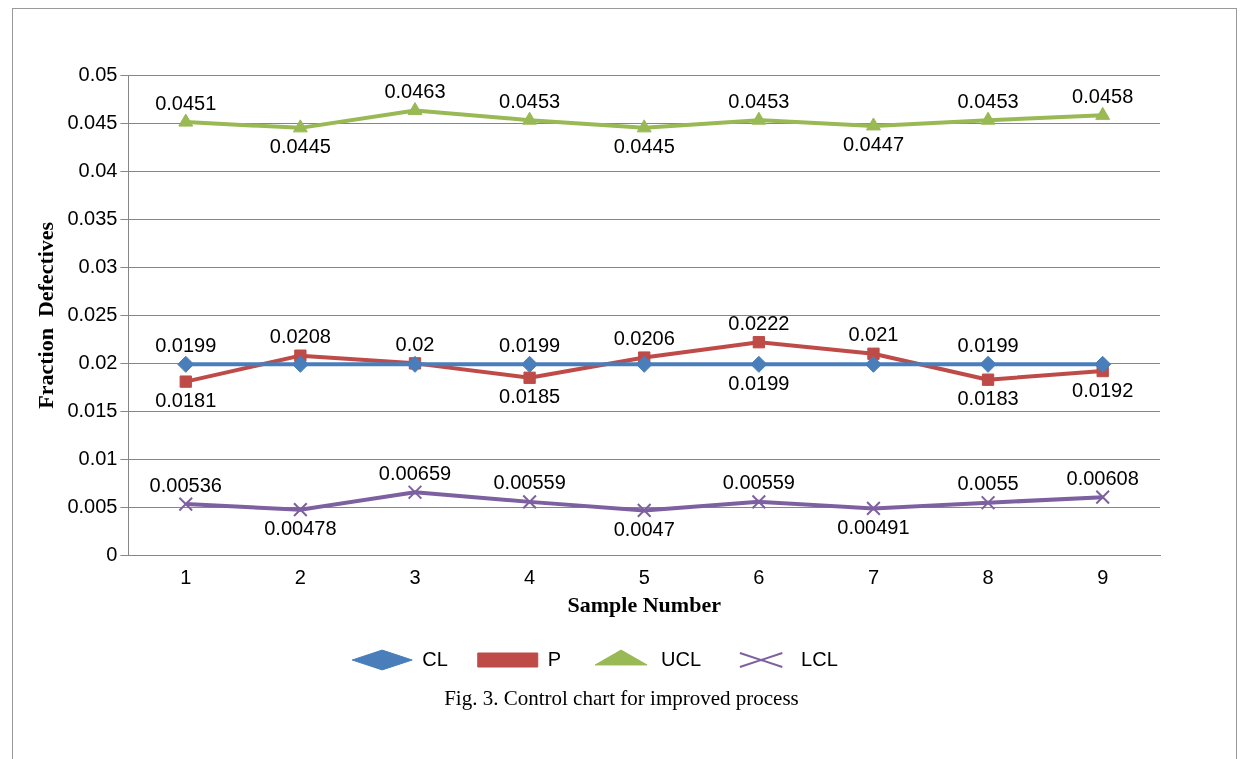 The width and height of the screenshot is (1243, 759). What do you see at coordinates (186, 102) in the screenshot?
I see `data-label: 0.0451` at bounding box center [186, 102].